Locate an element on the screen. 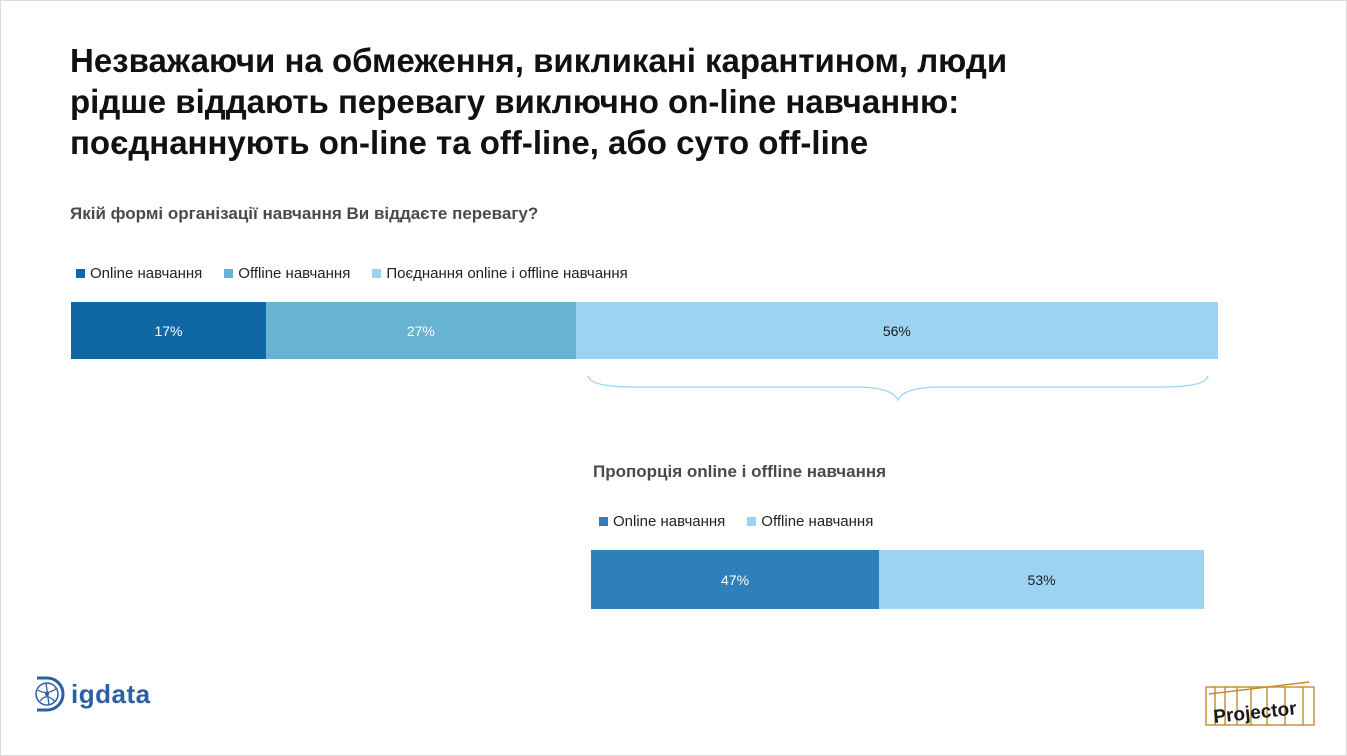 Image resolution: width=1347 pixels, height=756 pixels. bar-segment: 56% is located at coordinates (896, 330).